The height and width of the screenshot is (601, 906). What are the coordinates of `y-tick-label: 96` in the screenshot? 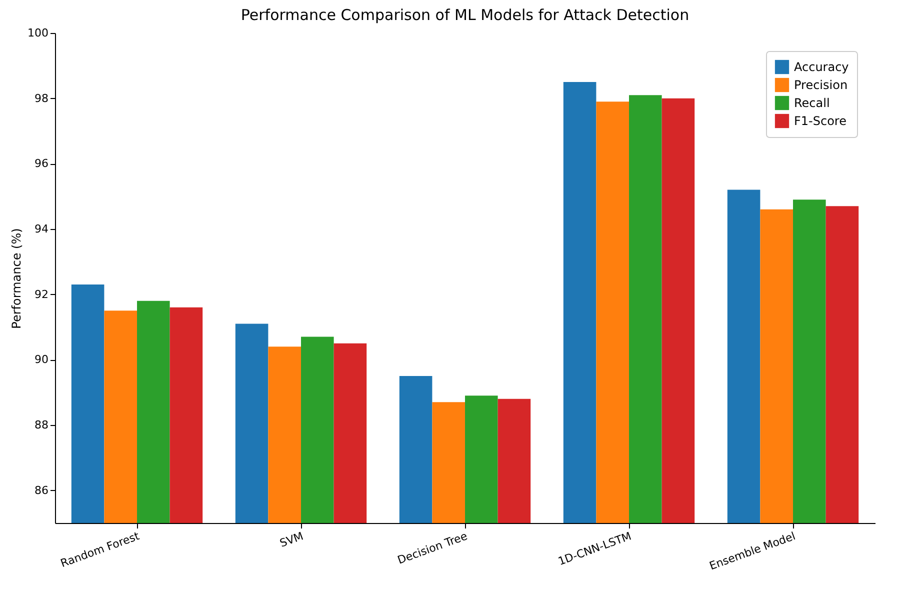 It's located at (41, 163).